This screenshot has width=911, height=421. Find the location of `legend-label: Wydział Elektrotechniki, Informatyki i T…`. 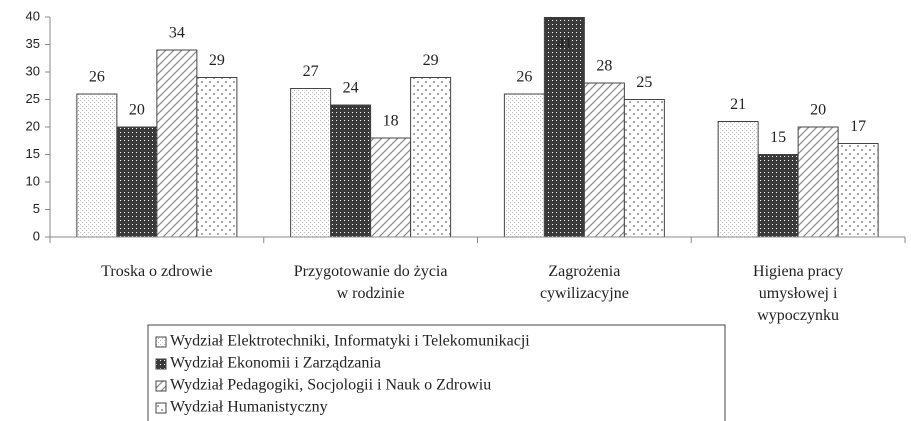

legend-label: Wydział Elektrotechniki, Informatyki i T… is located at coordinates (350, 341).